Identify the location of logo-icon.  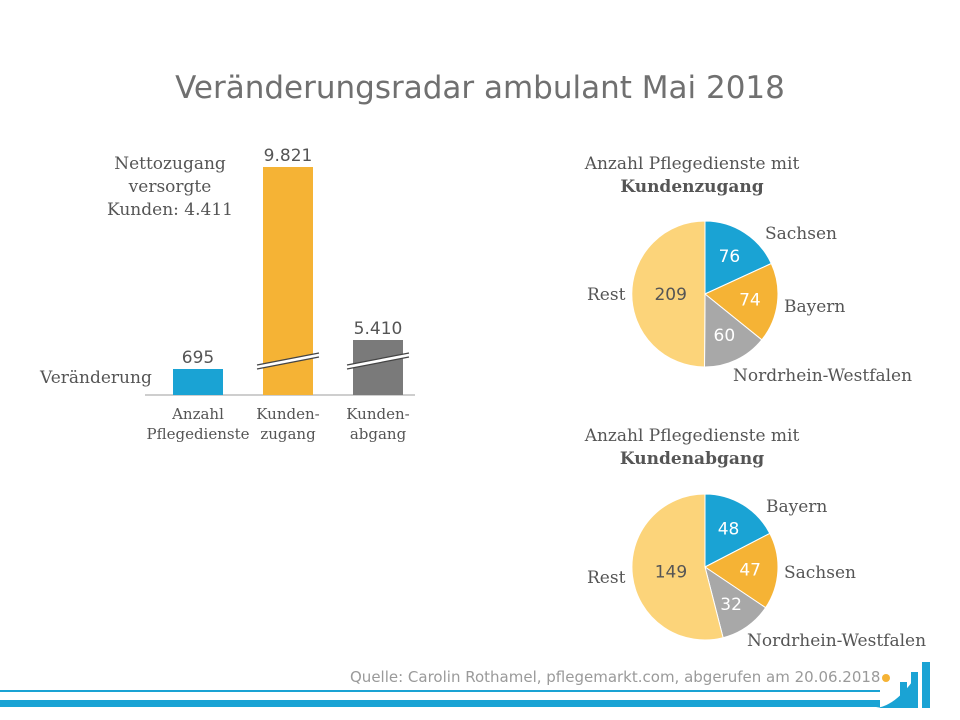
(903, 685).